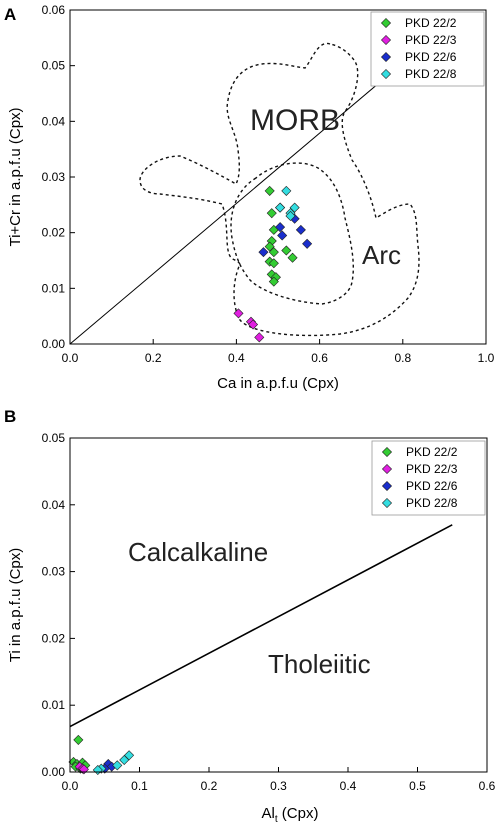 This screenshot has height=830, width=498. What do you see at coordinates (54, 121) in the screenshot?
I see `panel-a-y-tick-label: 0.04` at bounding box center [54, 121].